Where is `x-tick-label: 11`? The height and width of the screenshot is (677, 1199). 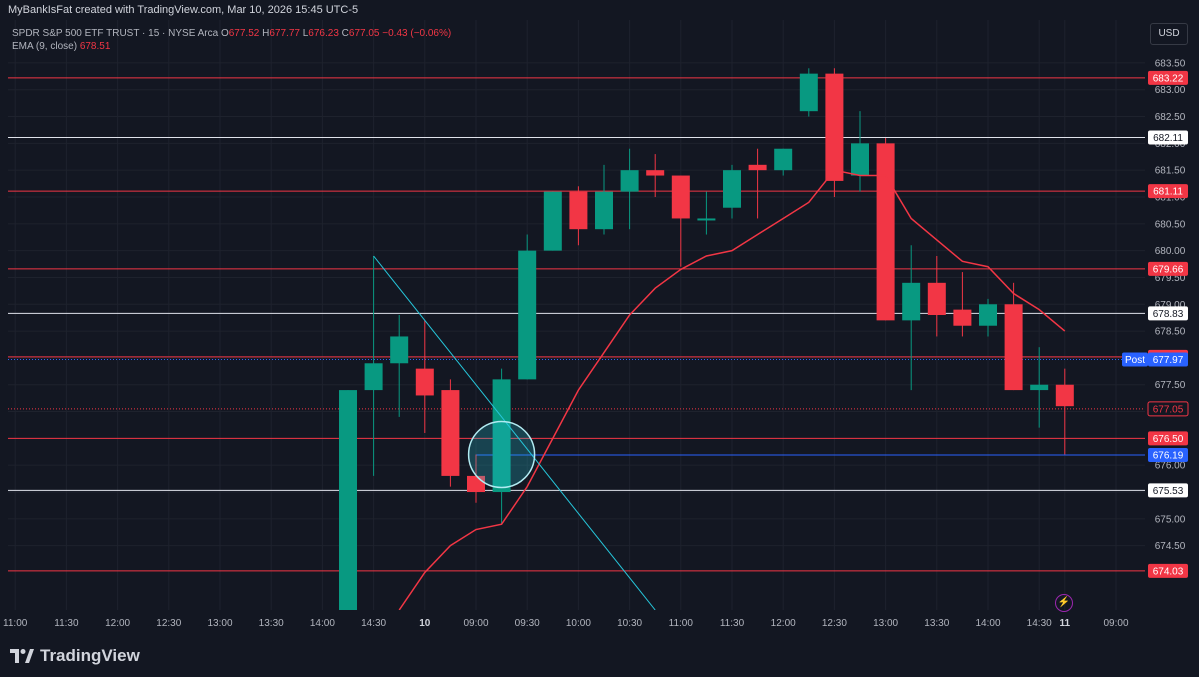 x-tick-label: 11 is located at coordinates (1065, 623).